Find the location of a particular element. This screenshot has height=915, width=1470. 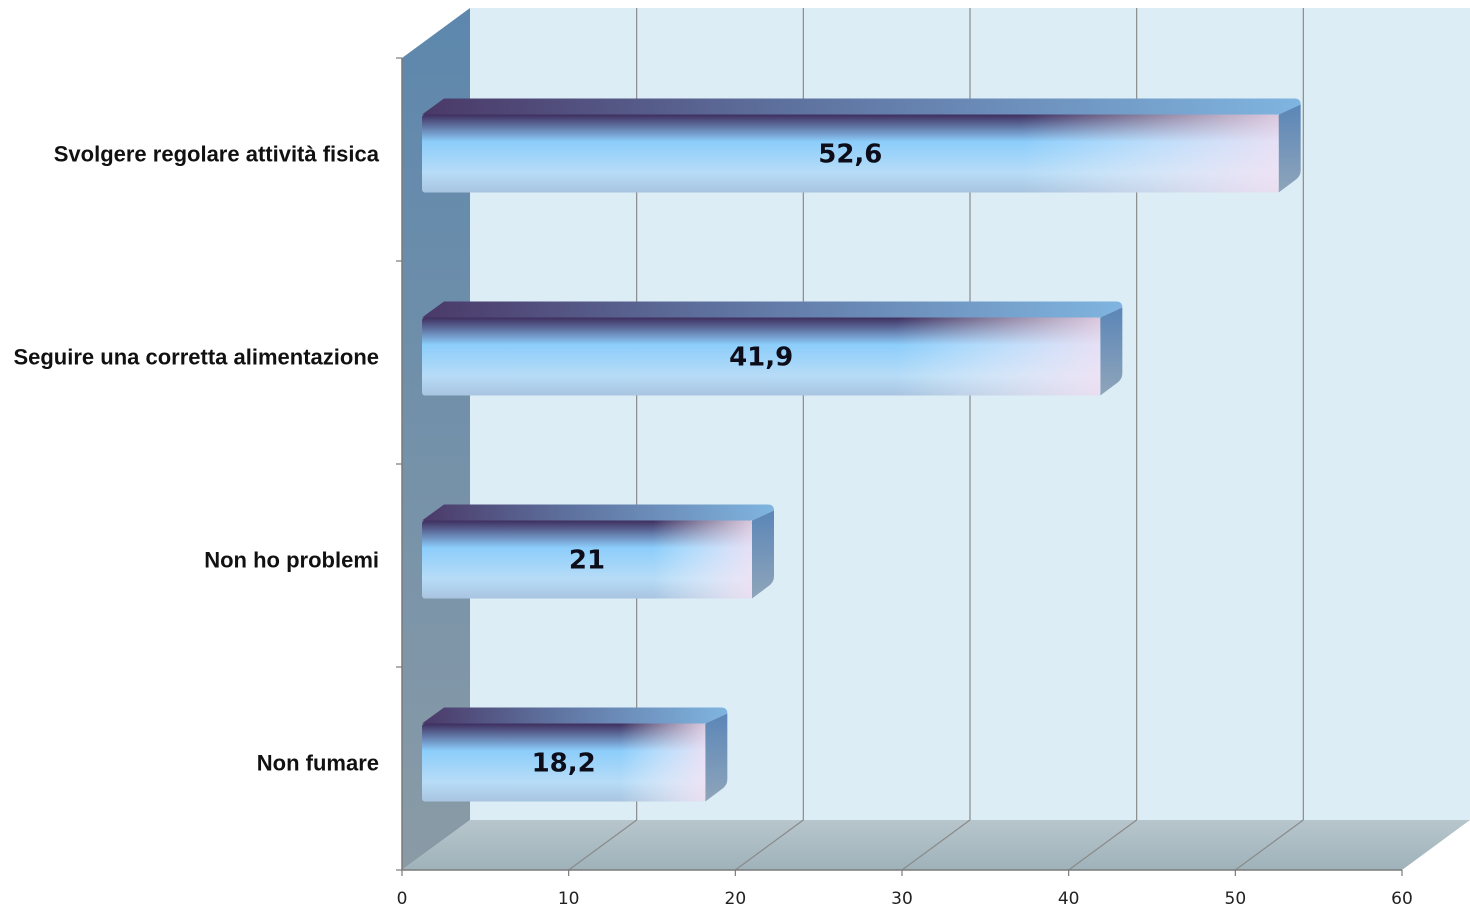

x-tick-label: 0 is located at coordinates (402, 899).